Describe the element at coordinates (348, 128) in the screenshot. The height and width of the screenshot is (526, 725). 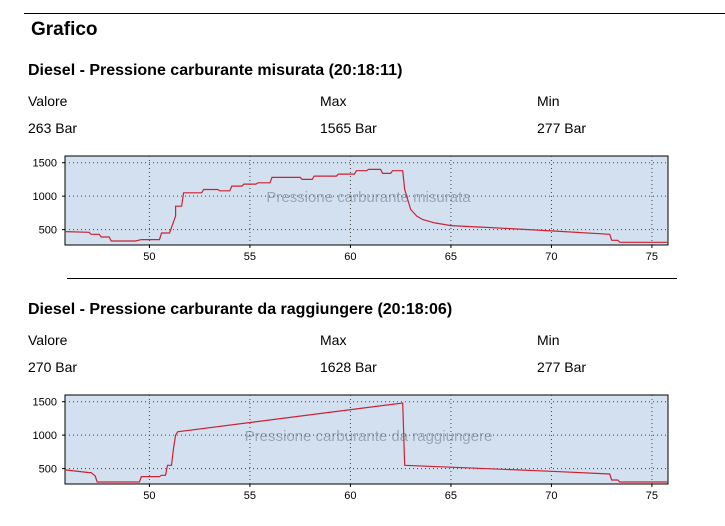
I see `max-reading: 1565 Bar` at that location.